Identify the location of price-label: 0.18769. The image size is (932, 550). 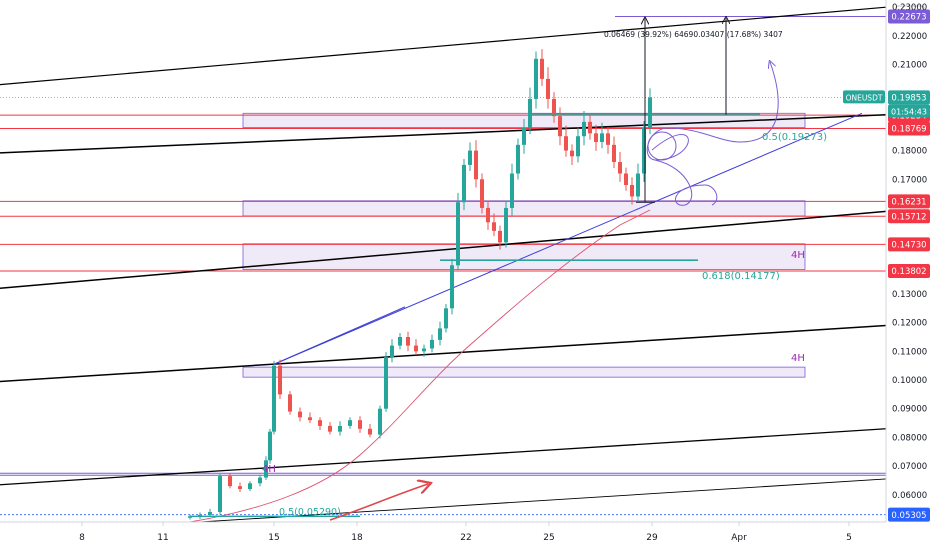
(908, 130).